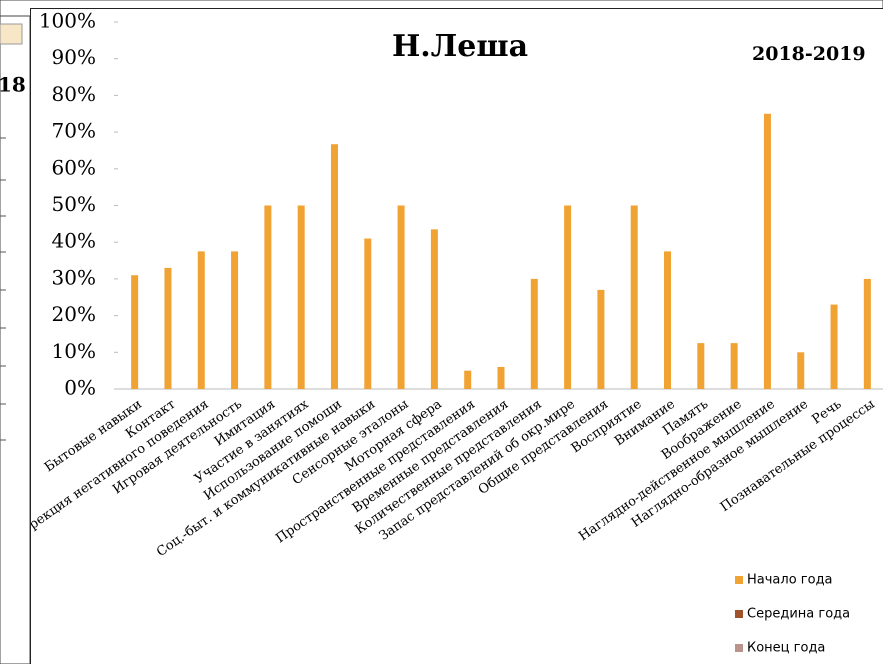 The height and width of the screenshot is (668, 883). Describe the element at coordinates (80, 388) in the screenshot. I see `y-tick-label: 0%` at that location.